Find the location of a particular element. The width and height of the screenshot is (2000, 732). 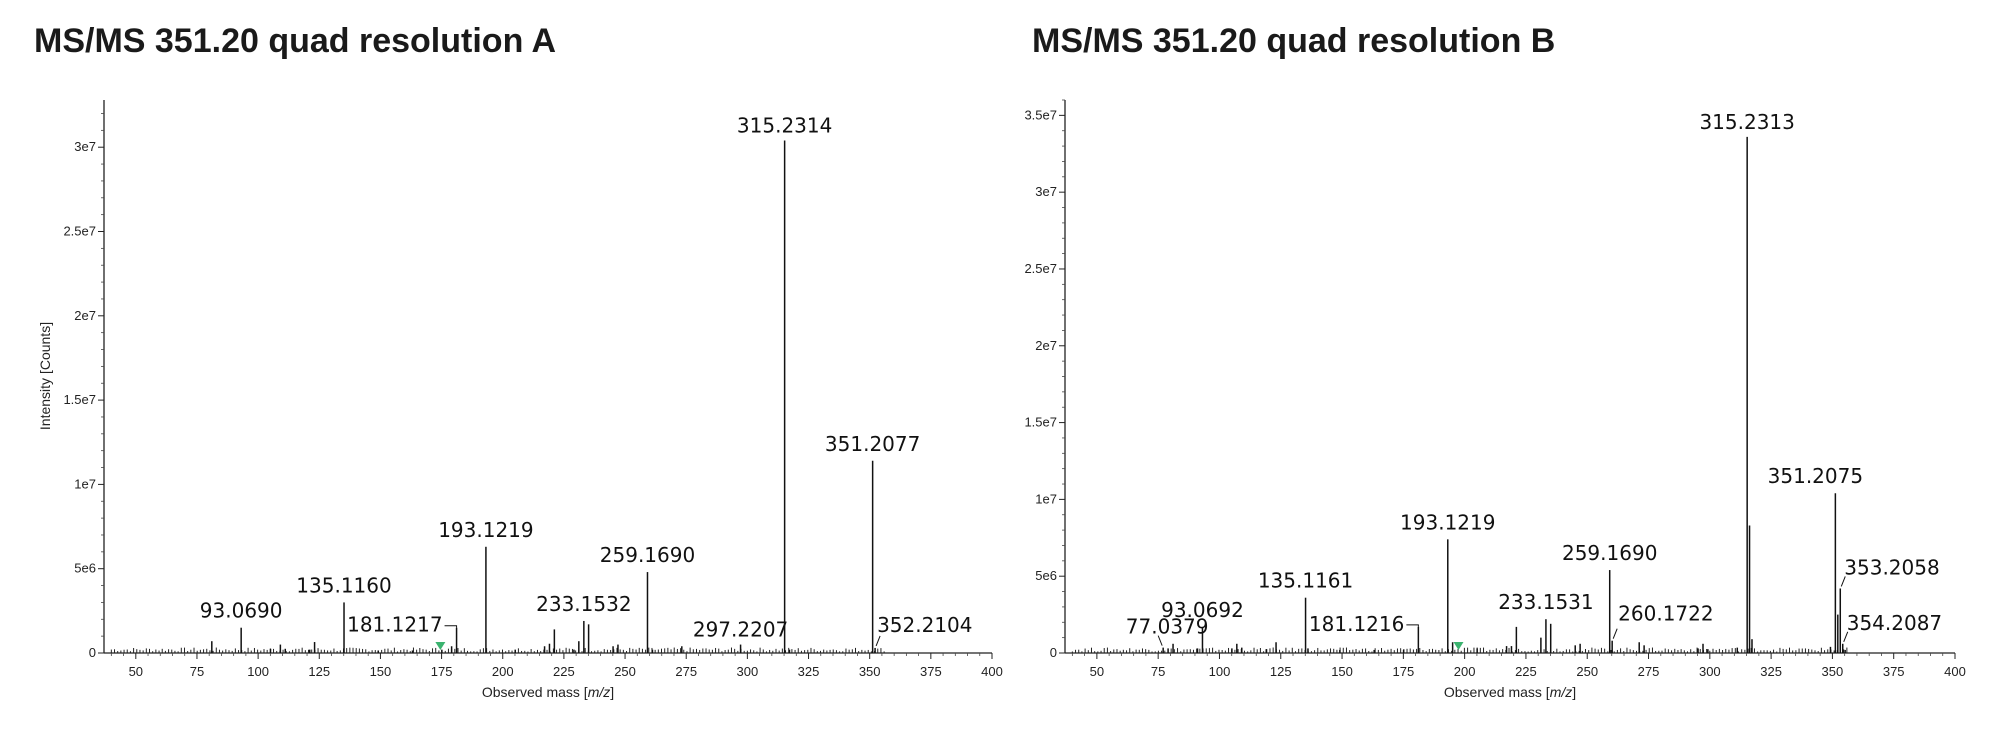

peak-label: 315.2313 is located at coordinates (1746, 122).